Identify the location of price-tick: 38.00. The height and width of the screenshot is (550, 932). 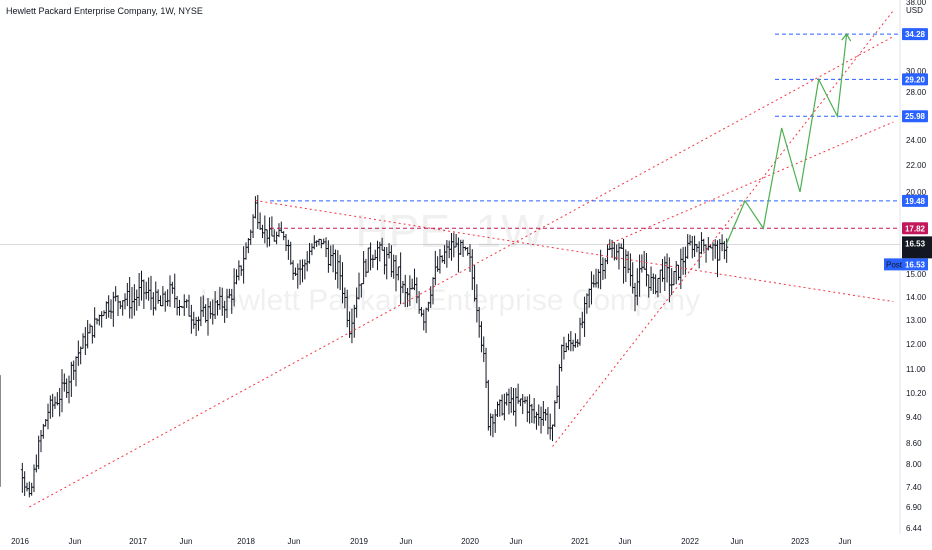
(916, 3).